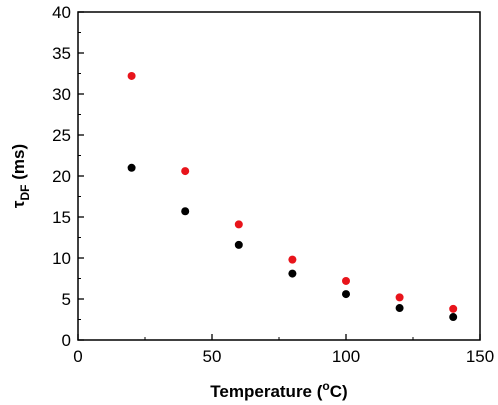  I want to click on x-tick-label: 50, so click(212, 356).